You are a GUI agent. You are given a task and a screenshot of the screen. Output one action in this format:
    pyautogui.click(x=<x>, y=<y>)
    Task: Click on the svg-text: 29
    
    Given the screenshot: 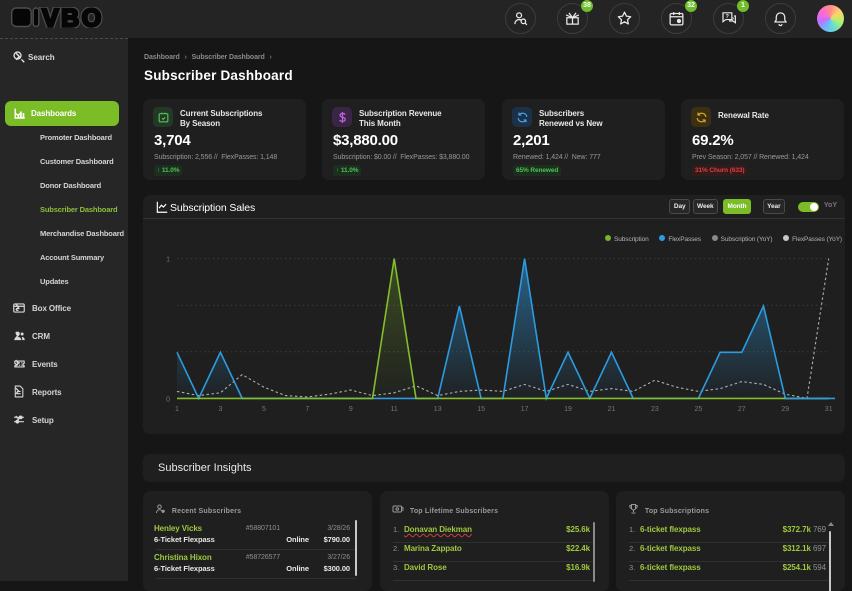 What is the action you would take?
    pyautogui.click(x=785, y=409)
    